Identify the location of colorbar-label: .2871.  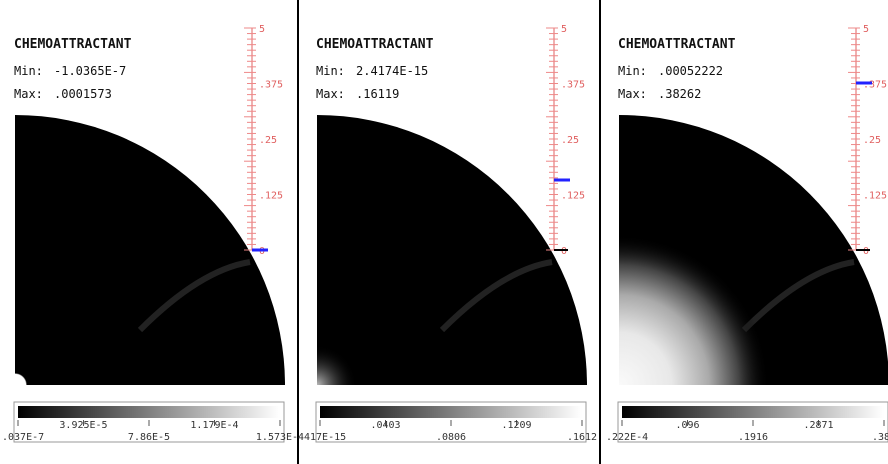
(818, 425).